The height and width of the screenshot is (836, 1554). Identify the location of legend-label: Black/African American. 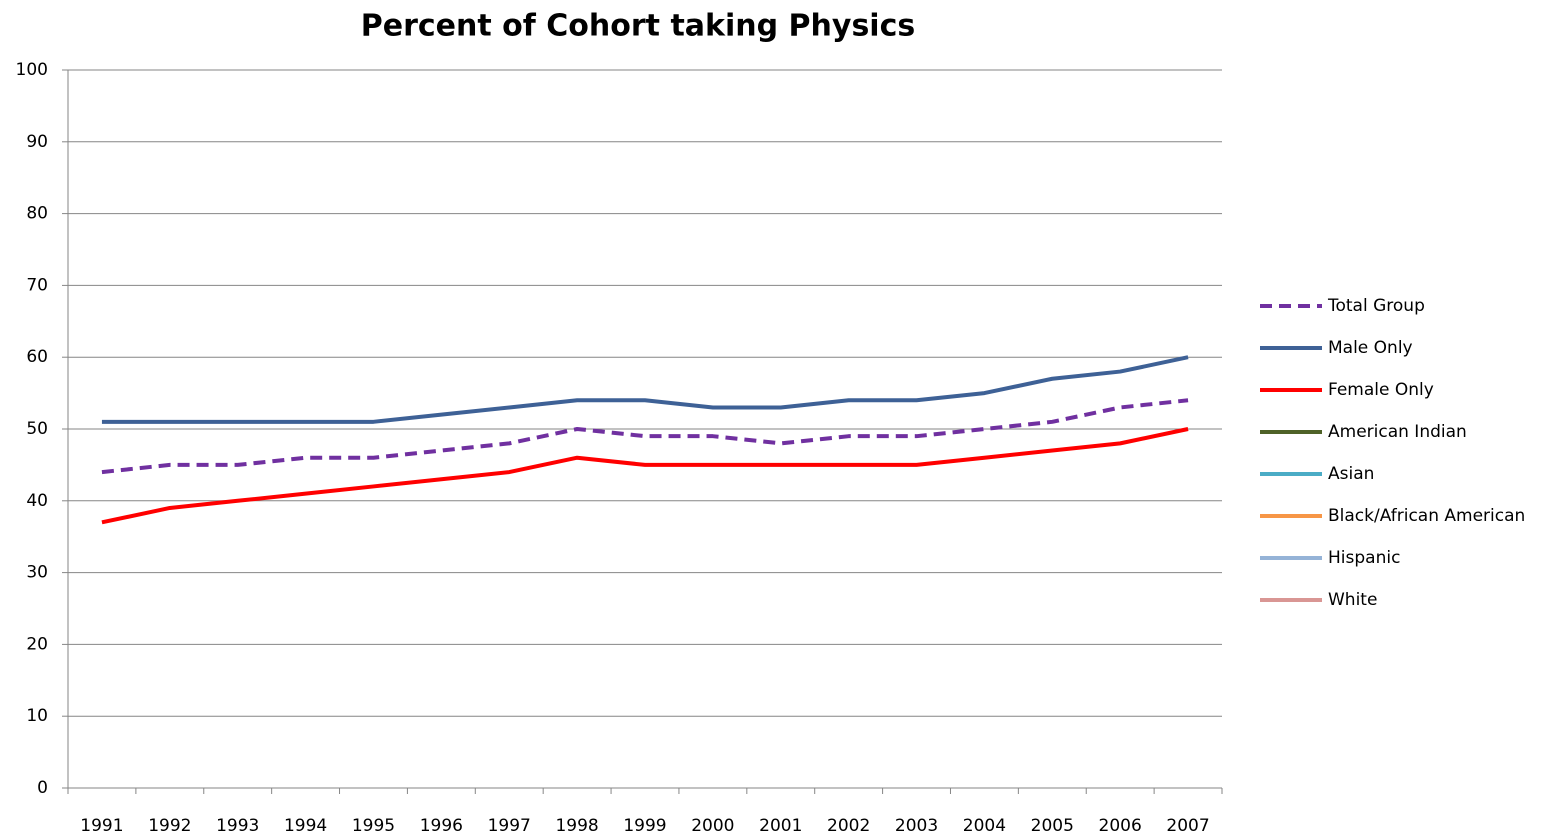
(1426, 516).